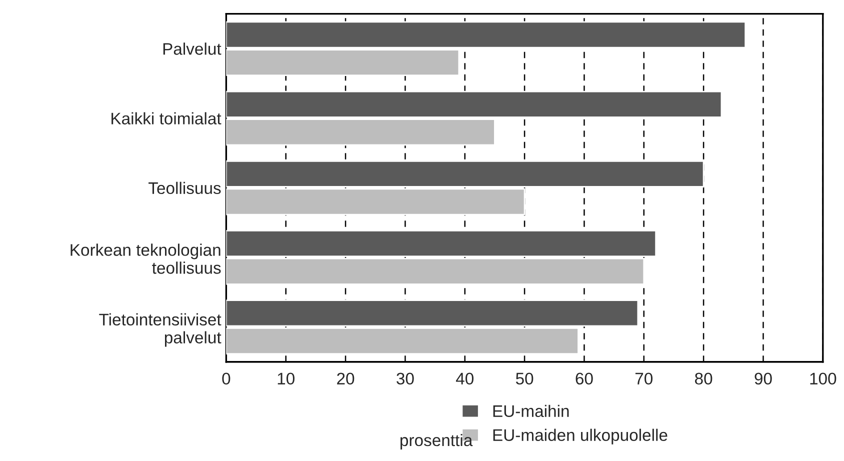 Image resolution: width=844 pixels, height=461 pixels. I want to click on x-tick-label: 10, so click(286, 378).